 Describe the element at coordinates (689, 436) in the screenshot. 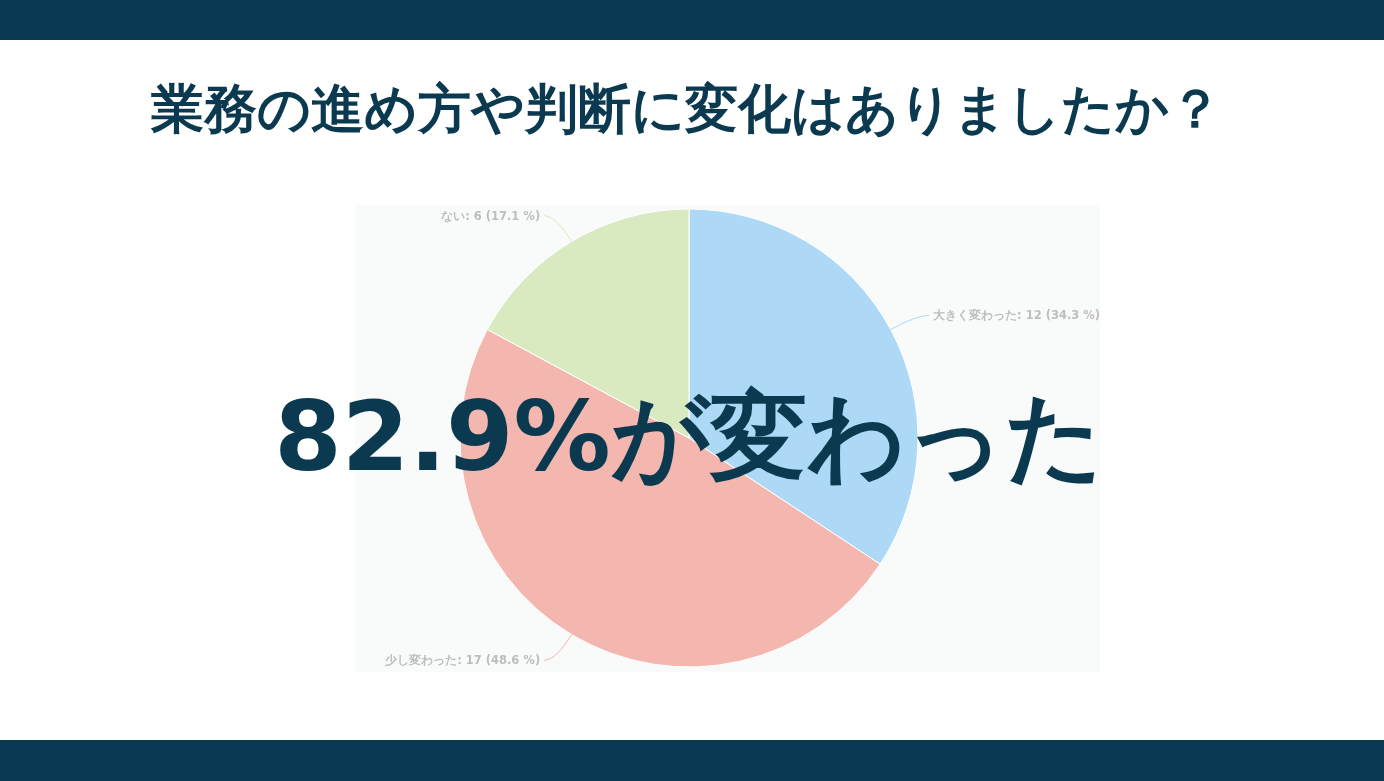

I see `text: 82.9%が変わった` at that location.